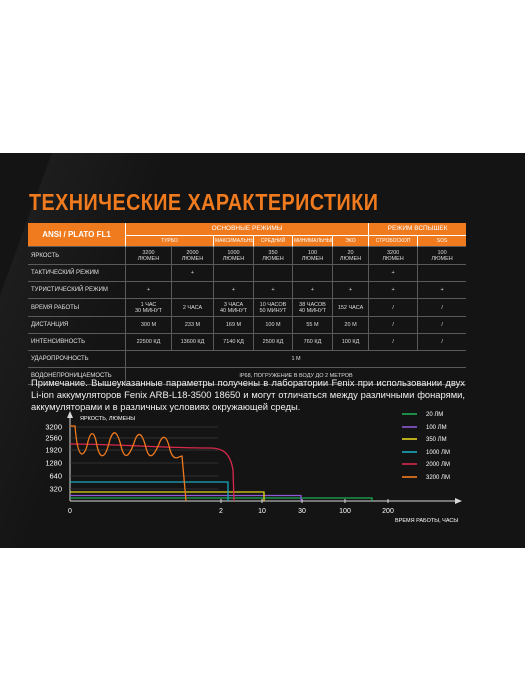 The image size is (525, 700). I want to click on table-cell: 2000 ЛЮМЕН, so click(193, 256).